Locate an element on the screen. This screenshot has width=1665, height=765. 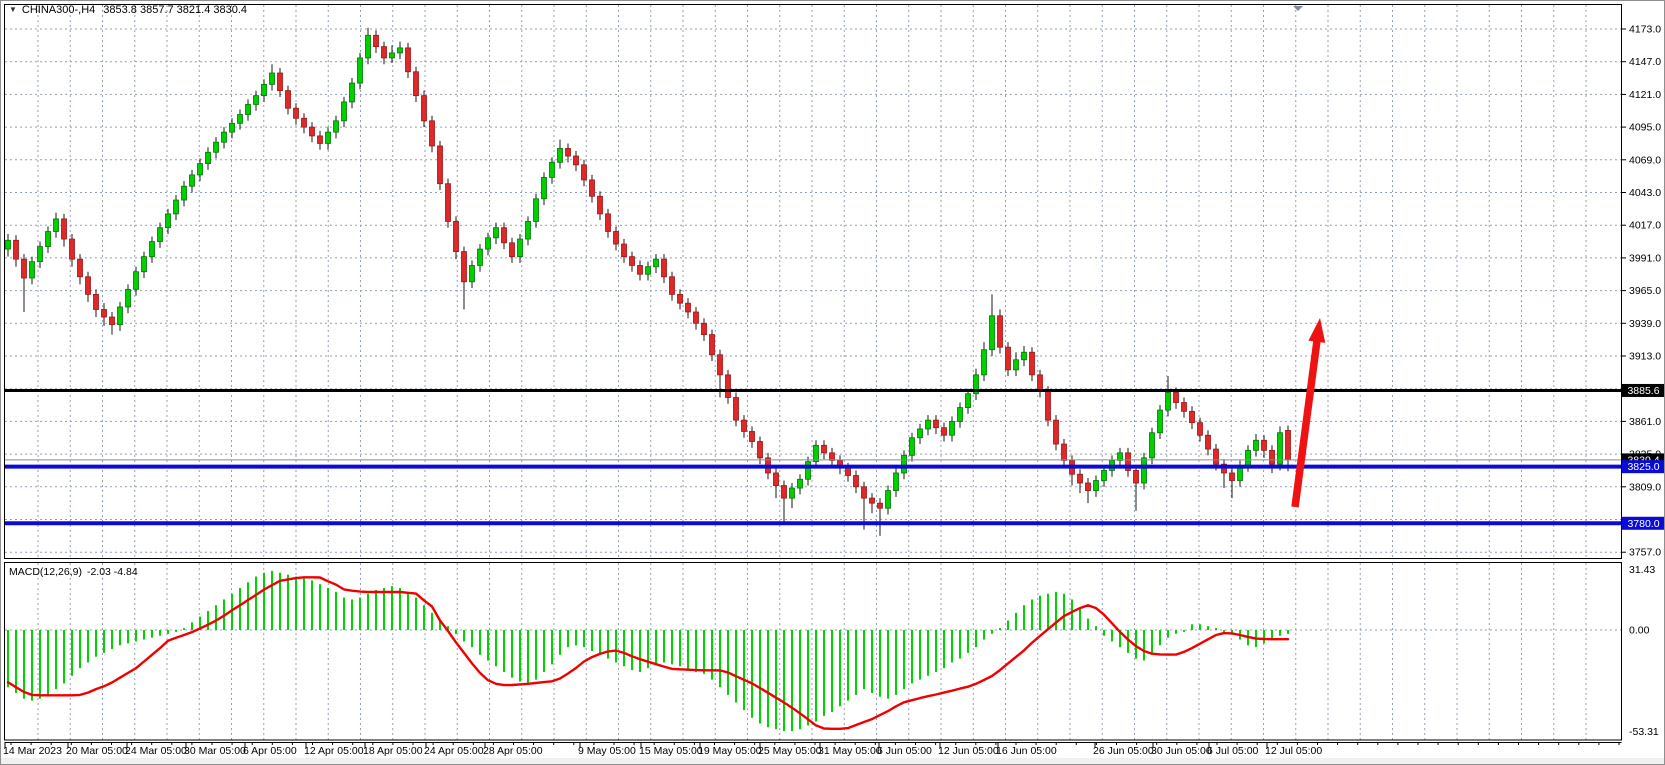
annotation-arrow-up is located at coordinates (1308, 413).